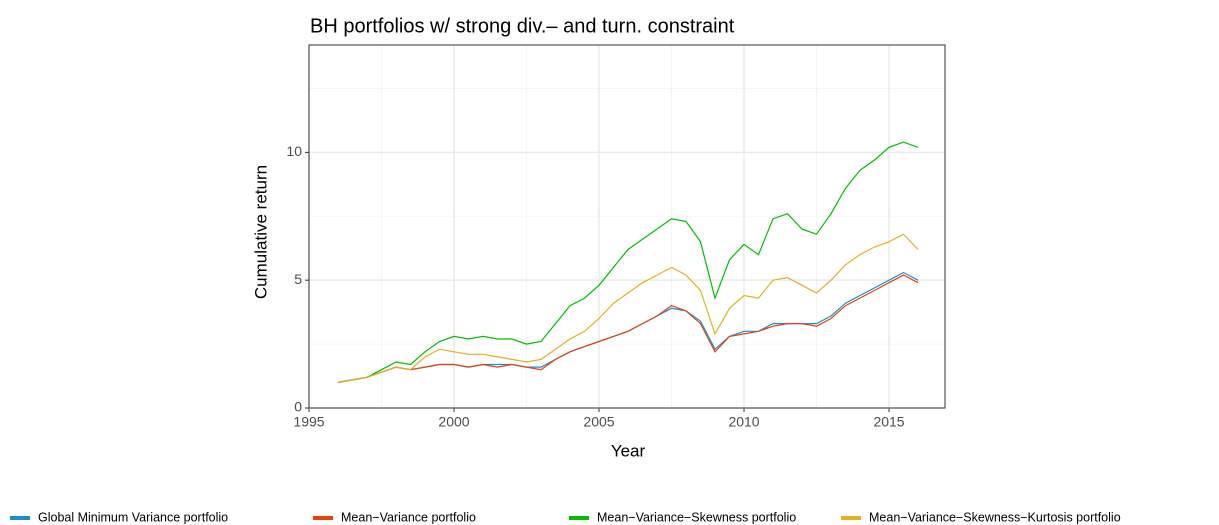  I want to click on x-tick-label: 1995, so click(308, 422).